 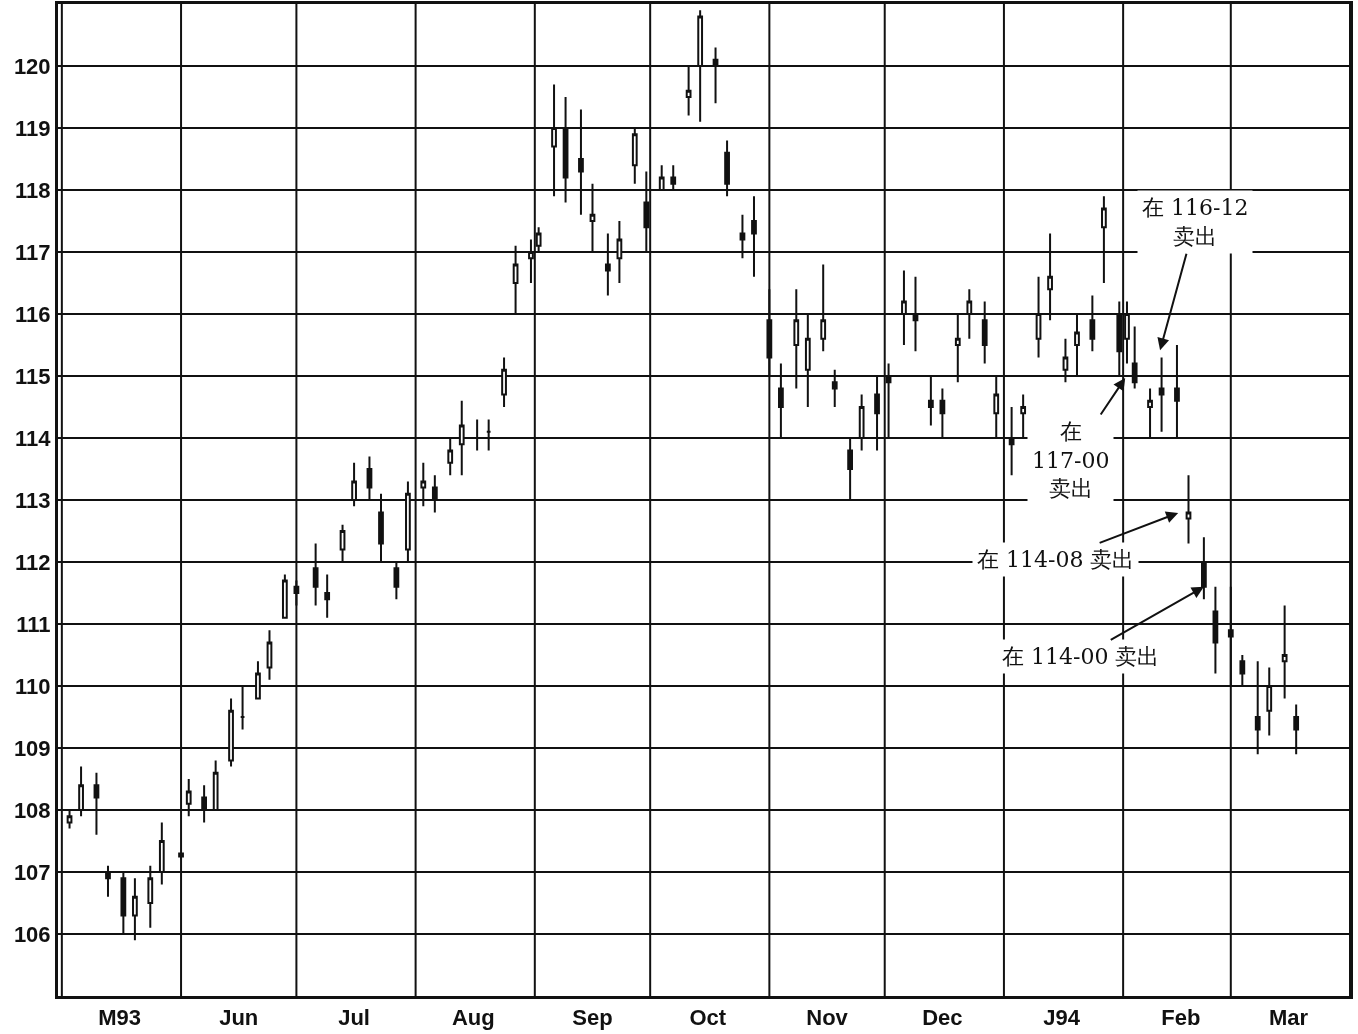 What do you see at coordinates (33, 376) in the screenshot?
I see `y-tick-label: 115` at bounding box center [33, 376].